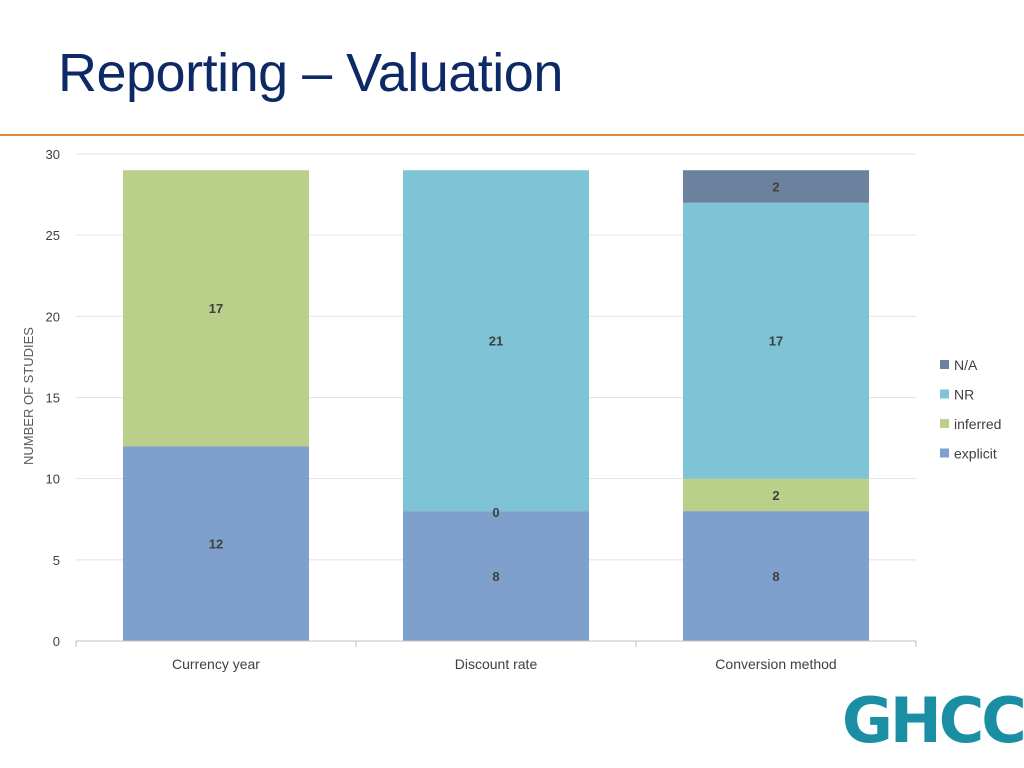 The image size is (1024, 768). What do you see at coordinates (53, 479) in the screenshot?
I see `y-tick-label: 10` at bounding box center [53, 479].